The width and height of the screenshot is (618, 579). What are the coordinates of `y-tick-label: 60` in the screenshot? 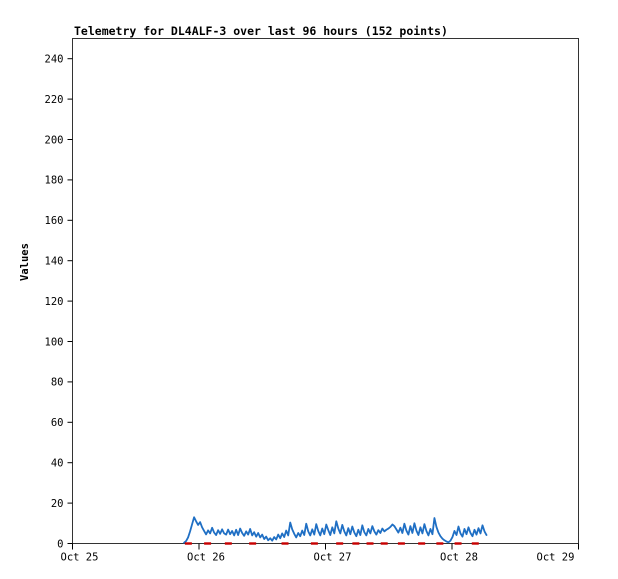 It's located at (57, 423).